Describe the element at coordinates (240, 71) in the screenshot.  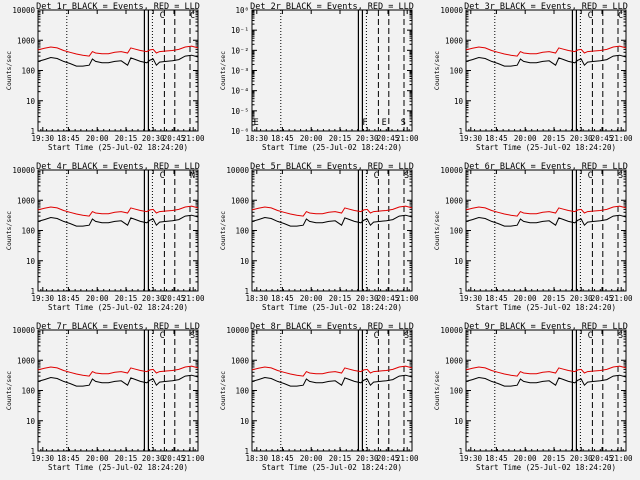
I see `y-tick-label: 10⁻³` at that location.